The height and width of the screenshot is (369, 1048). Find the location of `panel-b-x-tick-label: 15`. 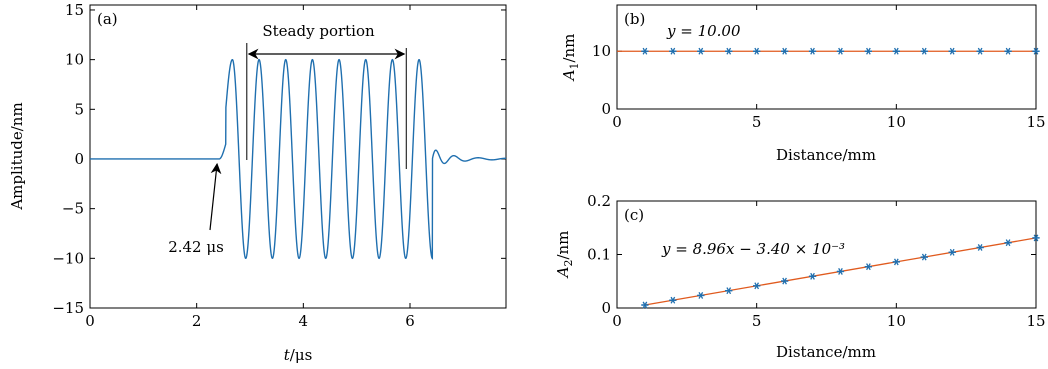

panel-b-x-tick-label: 15 is located at coordinates (1035, 122).